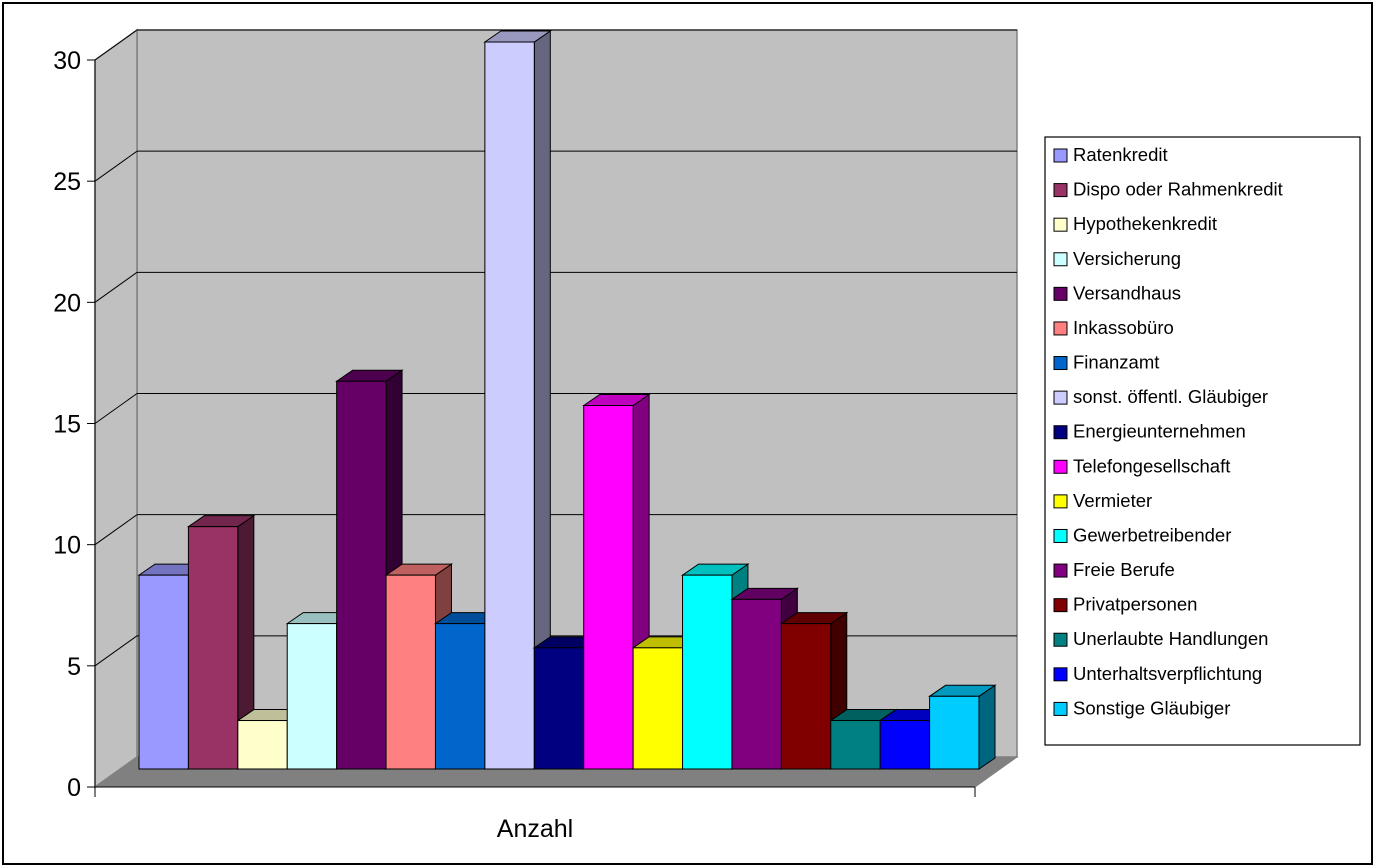 The height and width of the screenshot is (867, 1375). I want to click on legend-item: Freie Berufe, so click(1114, 569).